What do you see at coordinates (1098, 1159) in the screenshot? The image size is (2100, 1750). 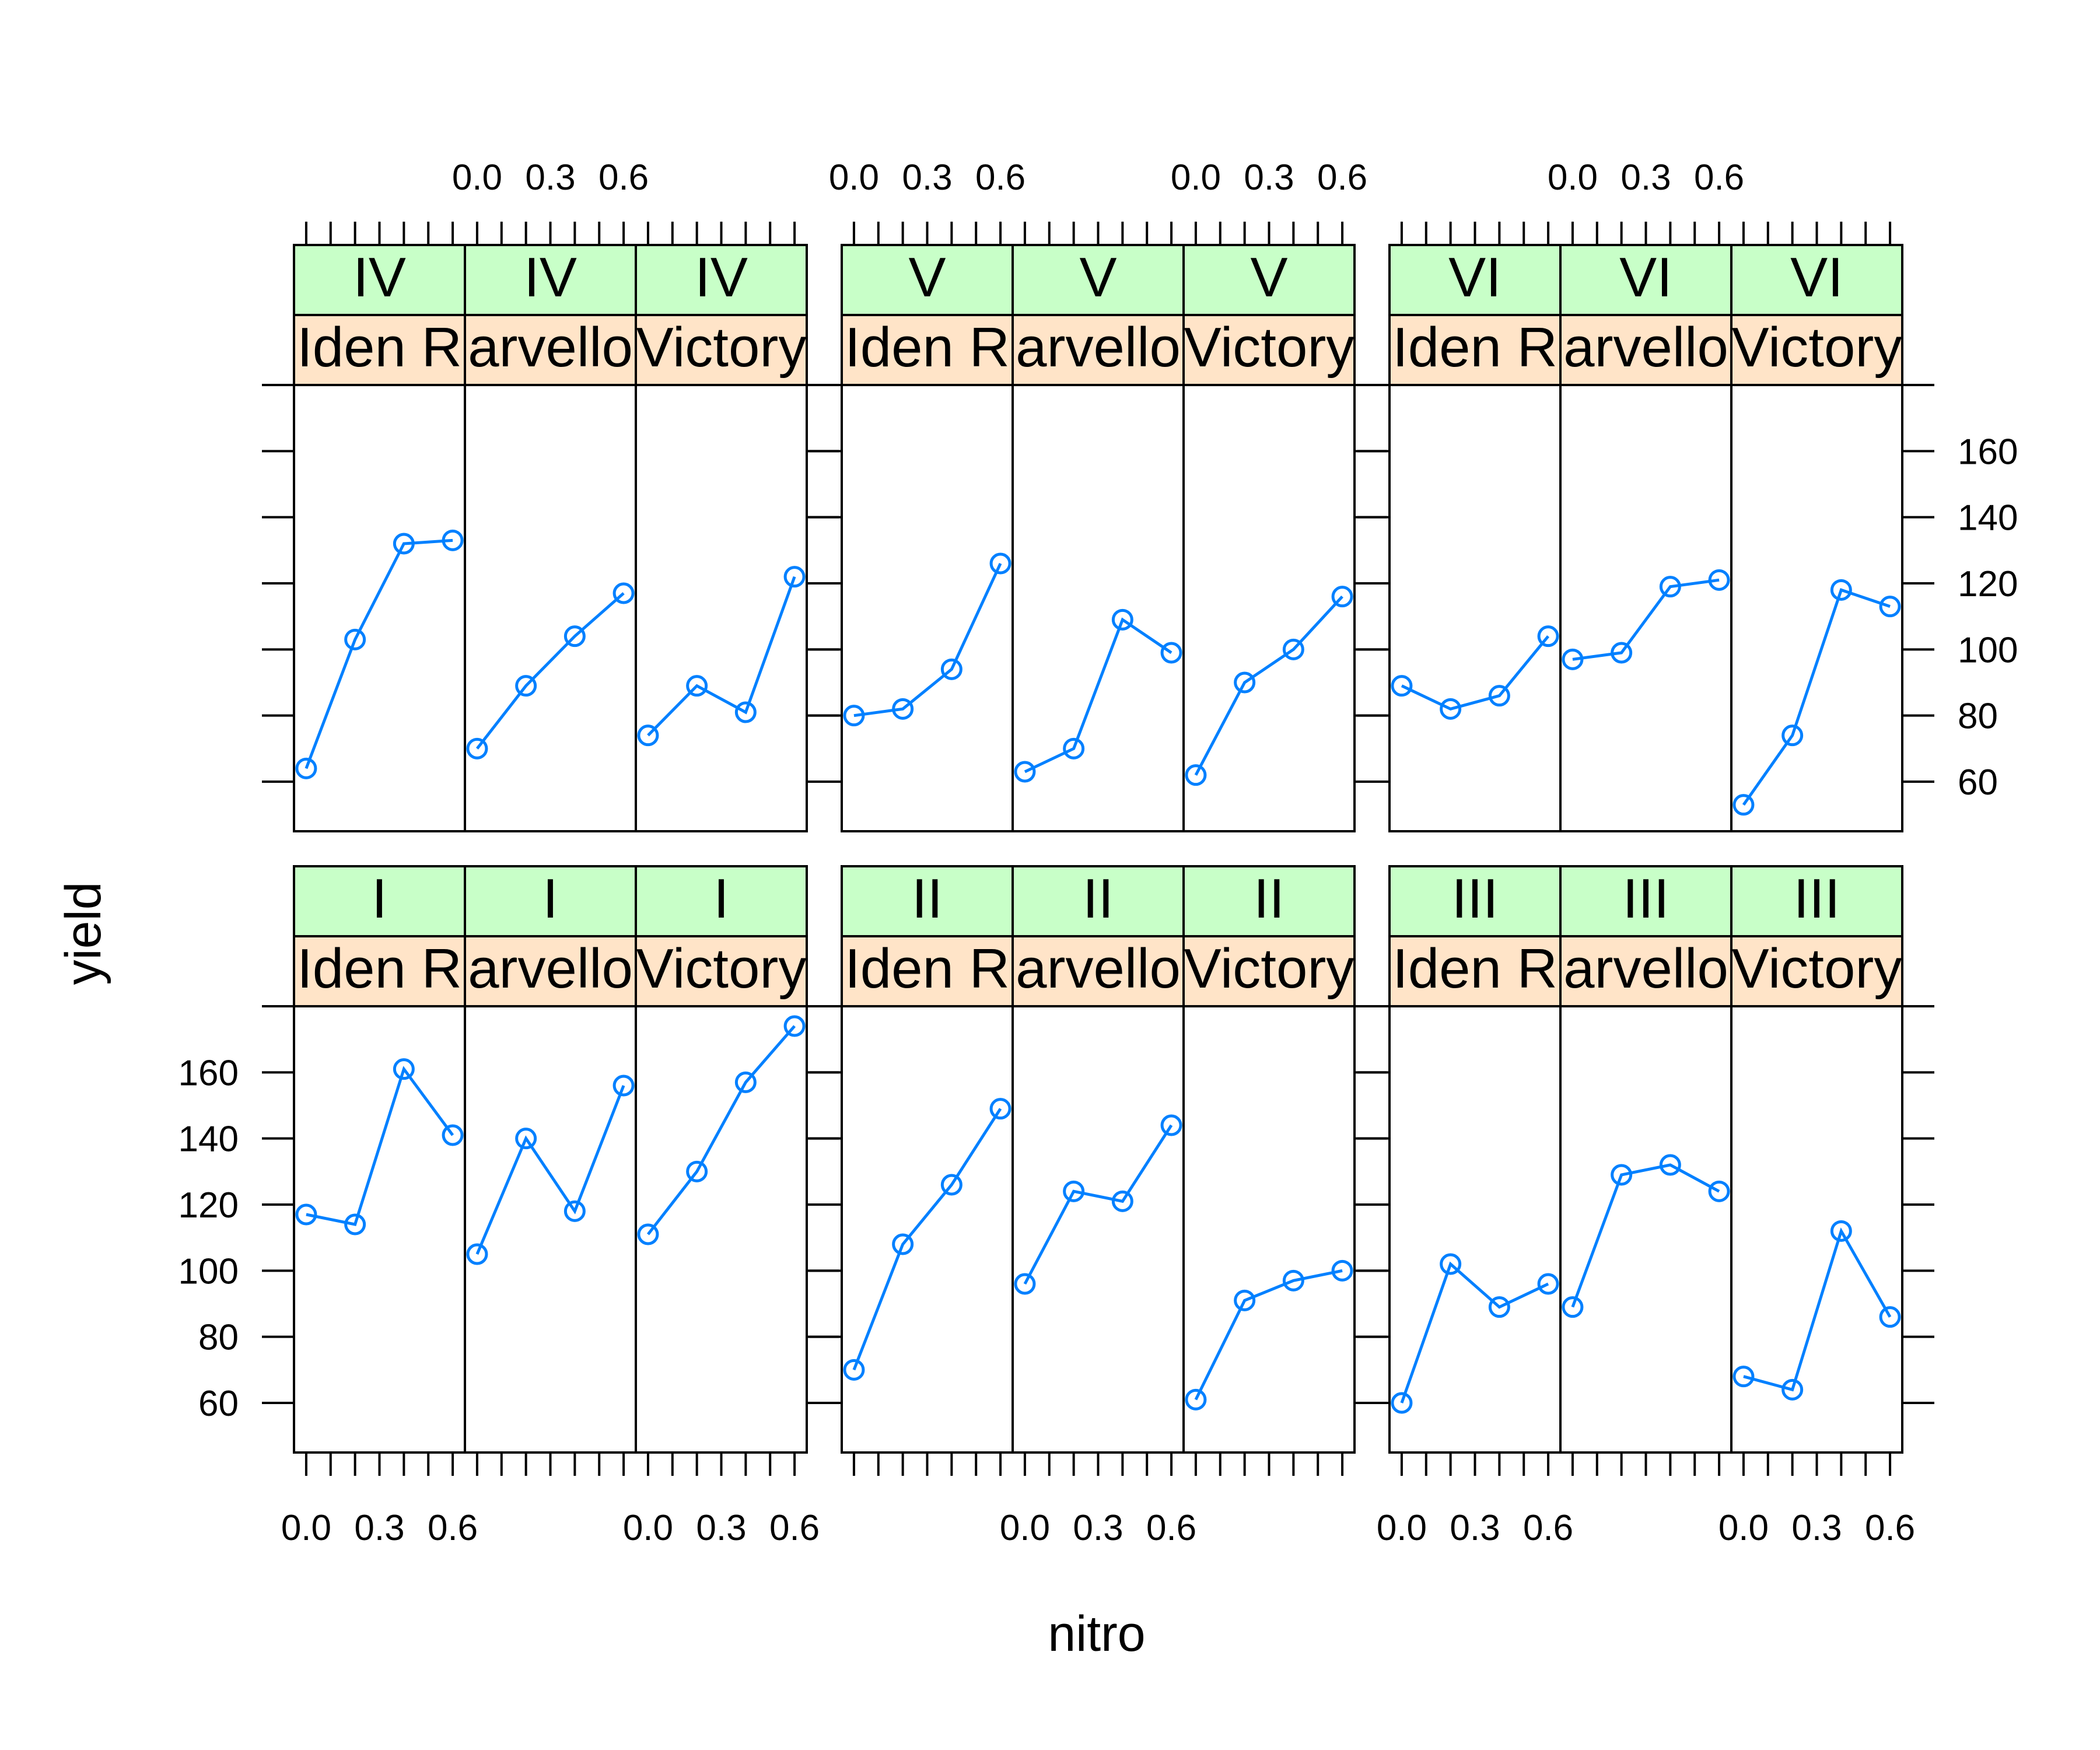 I see `panel-II-arvello: II arvello` at bounding box center [1098, 1159].